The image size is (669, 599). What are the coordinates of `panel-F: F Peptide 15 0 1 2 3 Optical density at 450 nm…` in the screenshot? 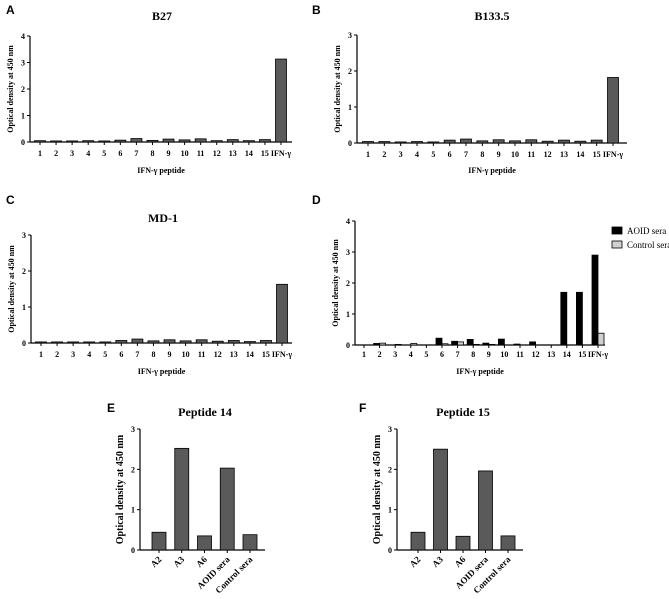 It's located at (441, 498).